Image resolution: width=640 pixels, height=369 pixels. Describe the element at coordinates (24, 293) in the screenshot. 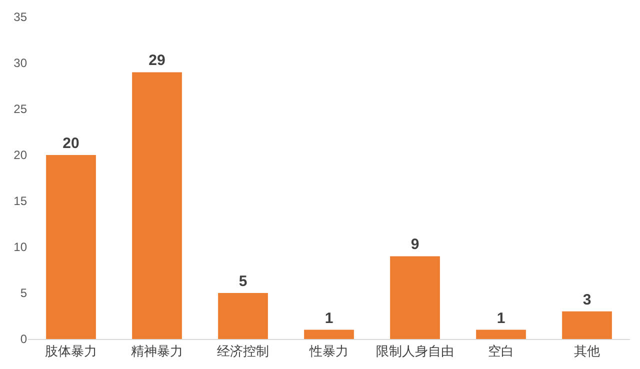

I see `y-tick-label: 5` at that location.